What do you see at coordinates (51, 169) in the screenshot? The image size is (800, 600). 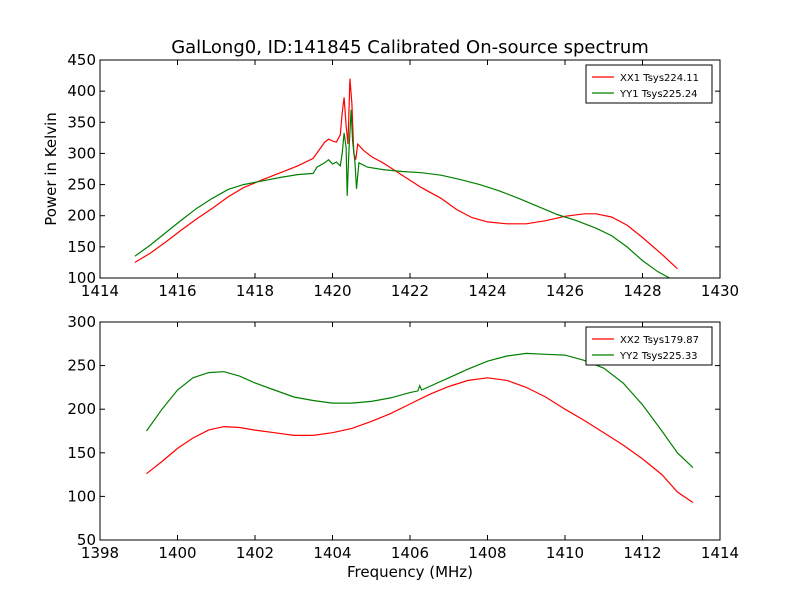 I see `y-axis-label: Power in Kelvin` at bounding box center [51, 169].